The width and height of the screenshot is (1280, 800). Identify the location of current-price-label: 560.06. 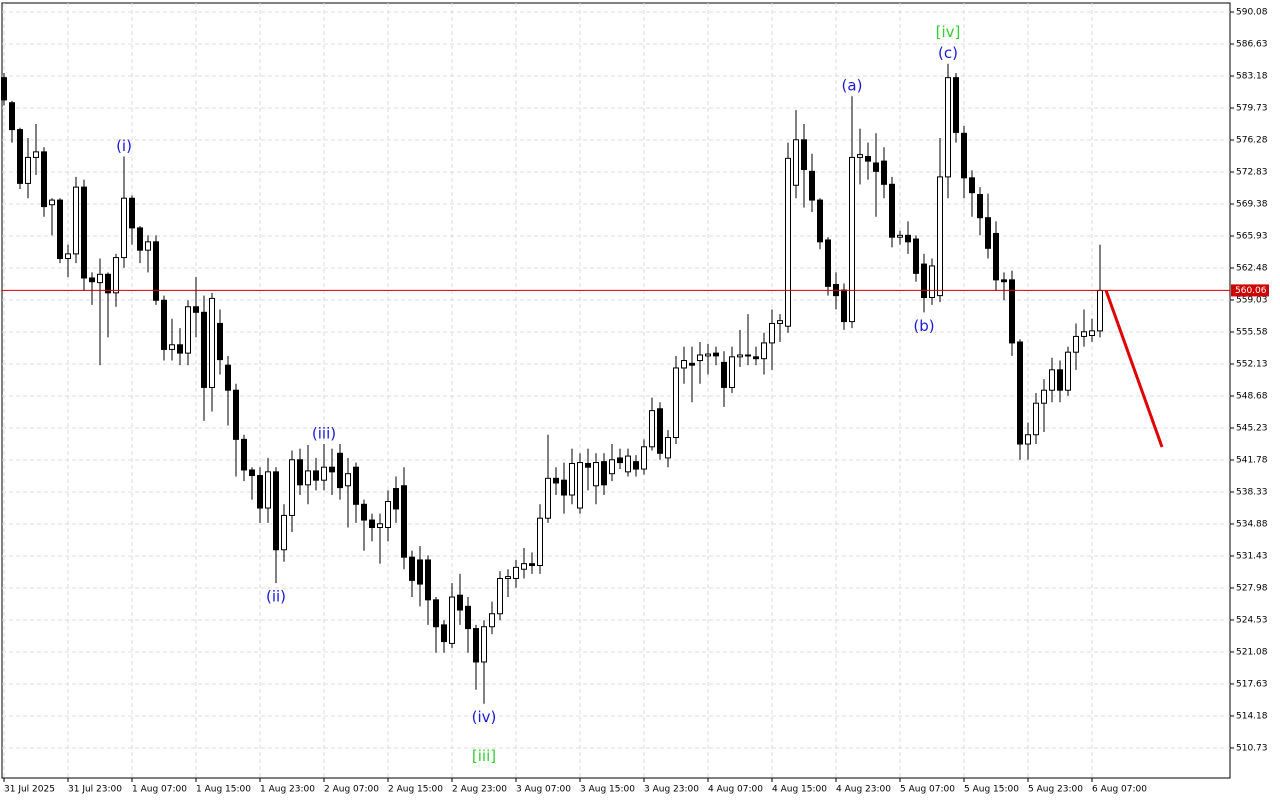
(1251, 291).